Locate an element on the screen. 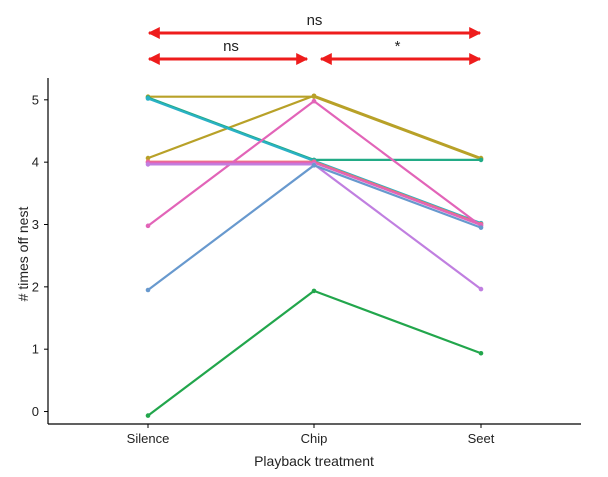 The image size is (608, 477). y-tick-label: 1 is located at coordinates (35, 349).